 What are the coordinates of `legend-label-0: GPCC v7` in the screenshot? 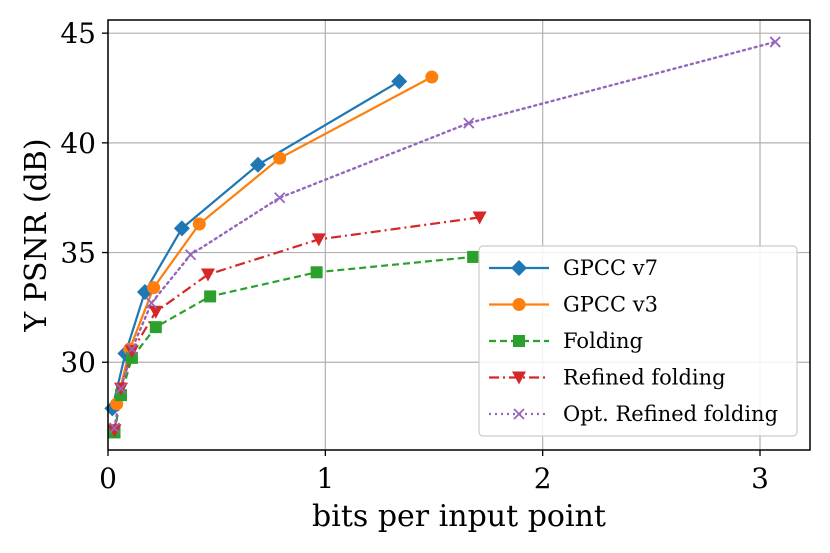 It's located at (610, 268).